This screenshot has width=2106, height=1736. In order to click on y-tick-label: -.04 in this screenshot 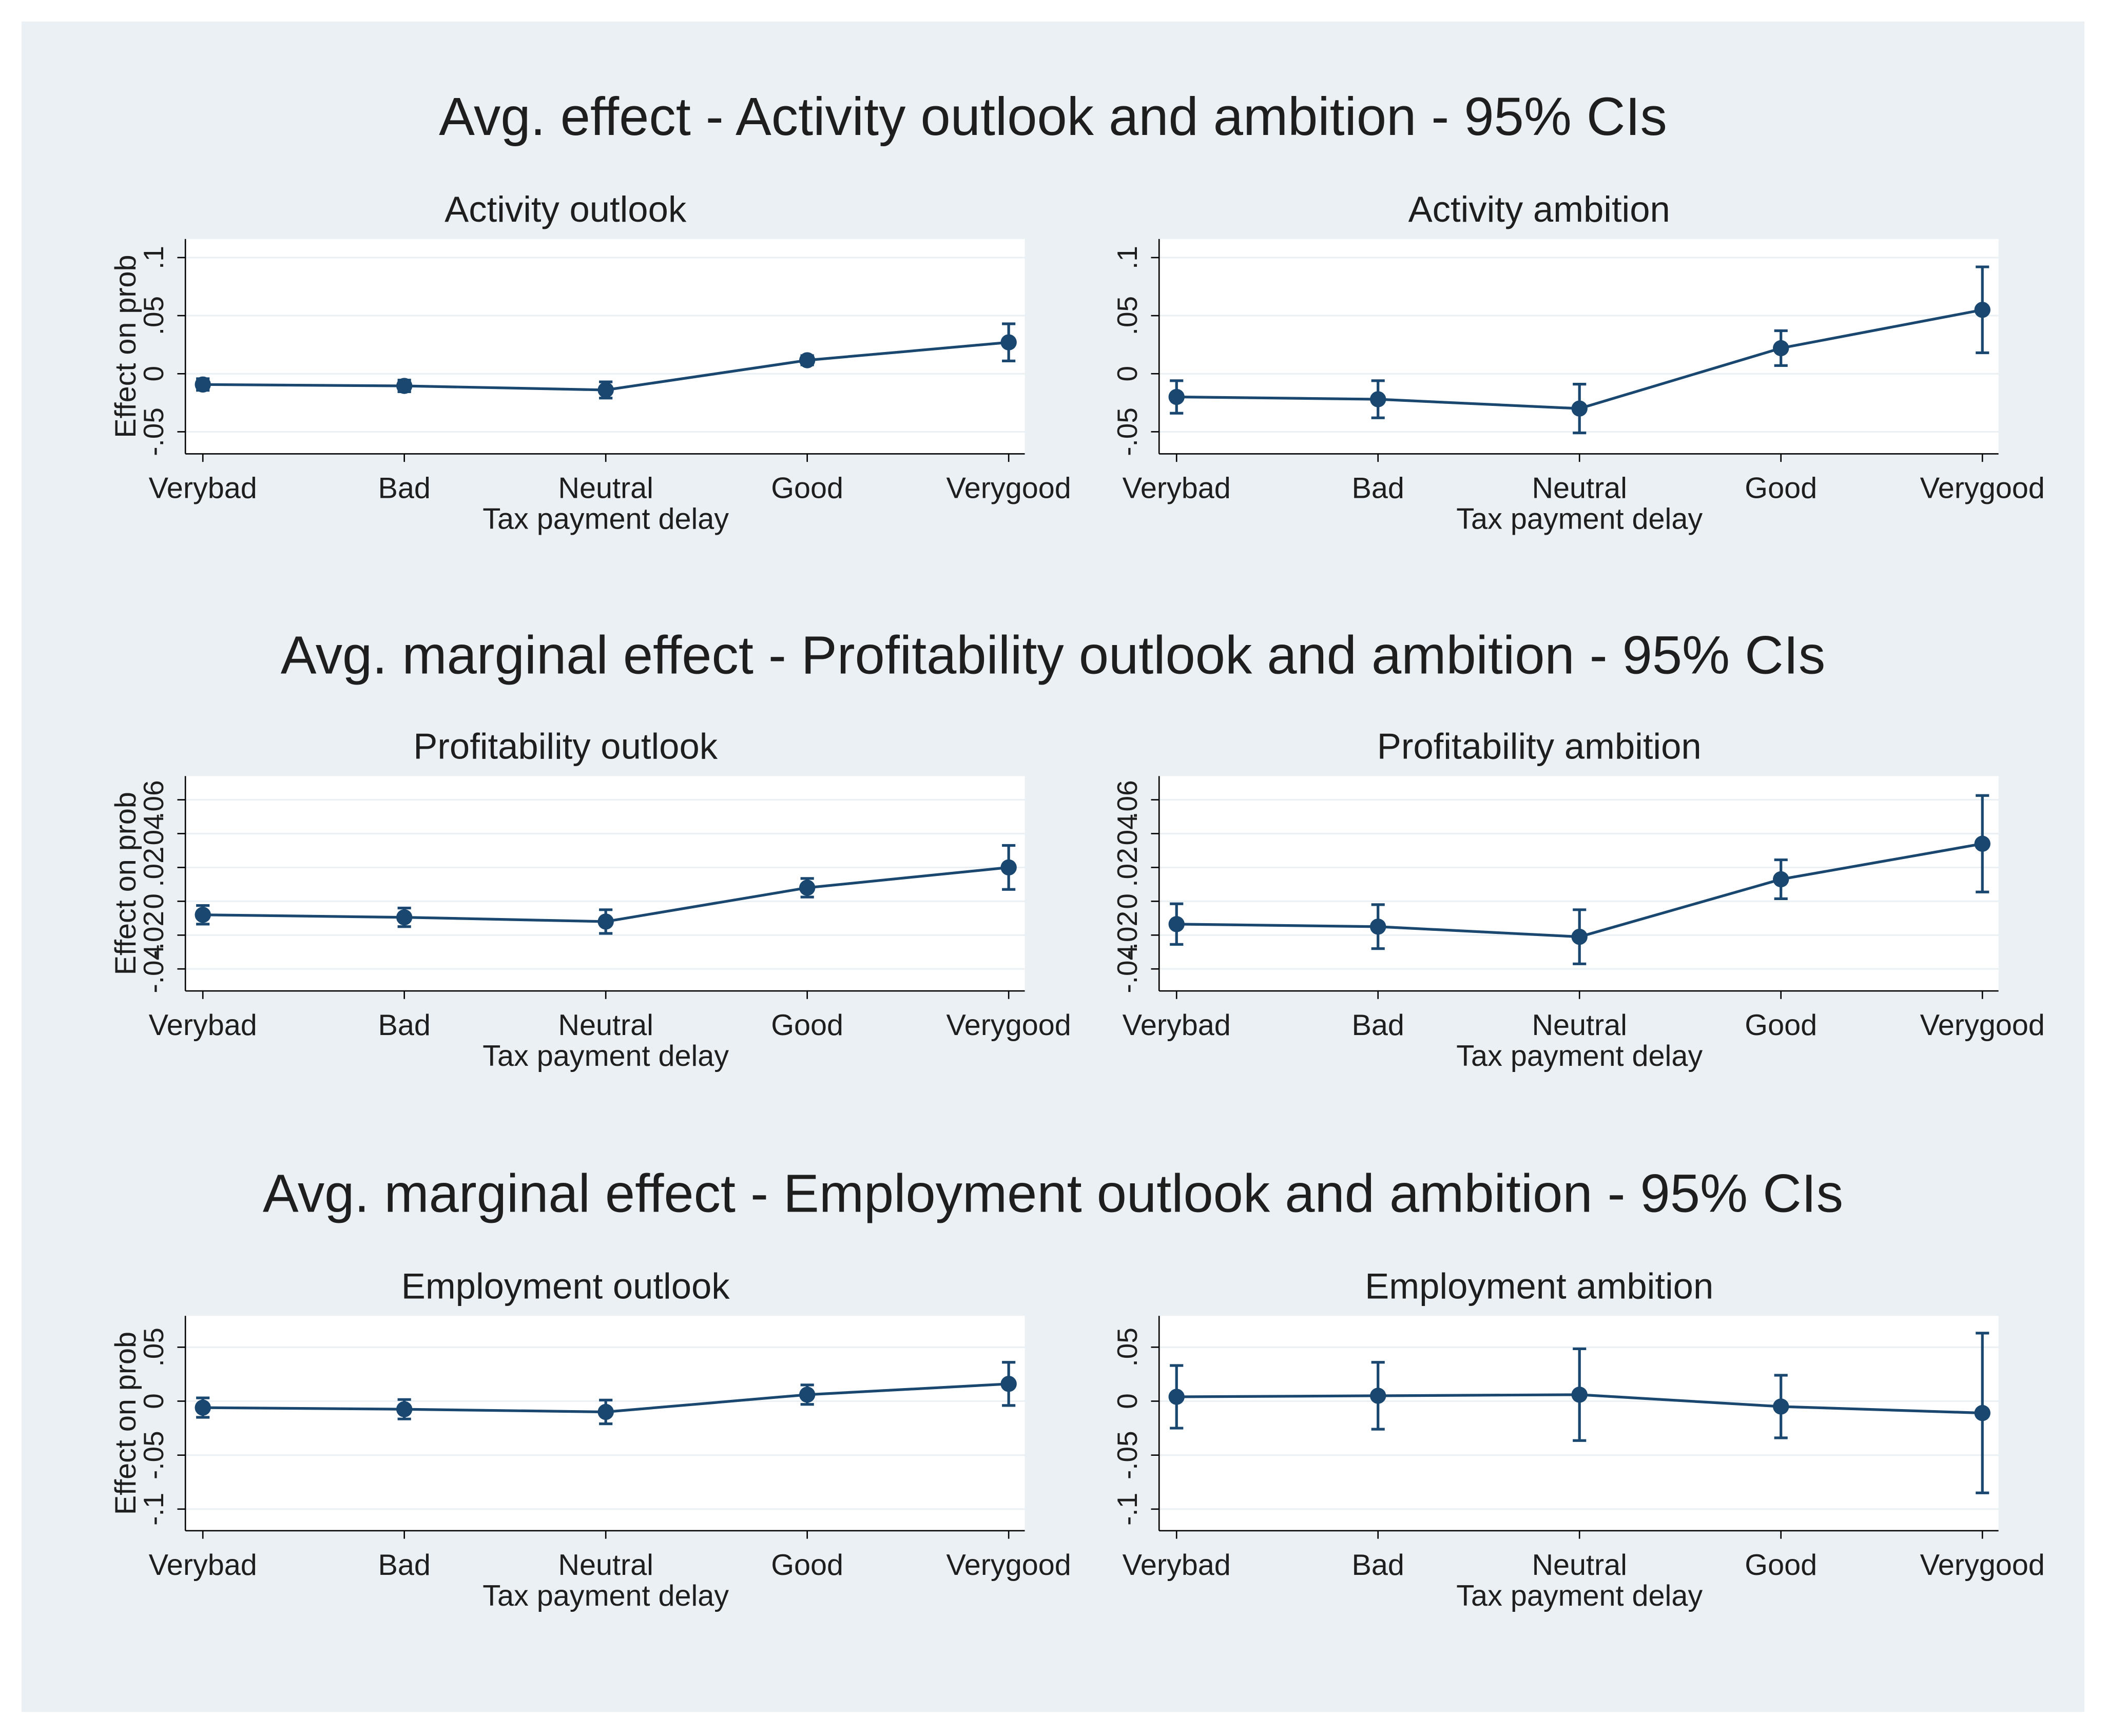, I will do `click(1127, 969)`.